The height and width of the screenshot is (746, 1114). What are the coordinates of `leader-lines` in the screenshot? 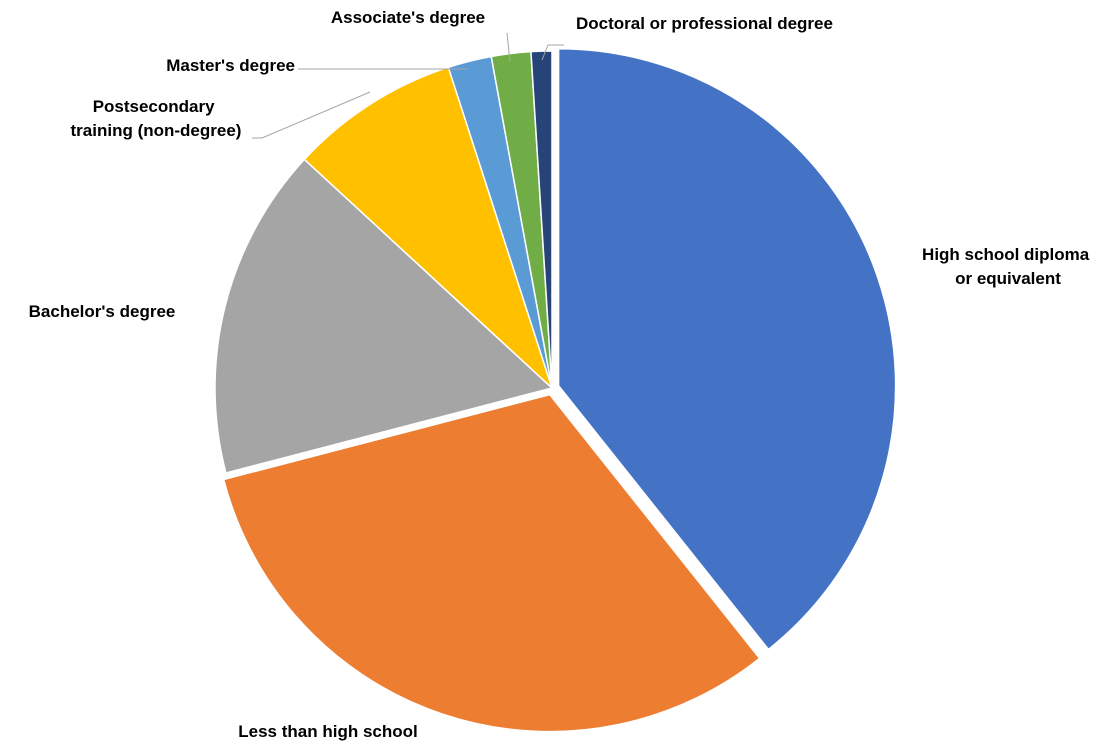 It's located at (408, 85).